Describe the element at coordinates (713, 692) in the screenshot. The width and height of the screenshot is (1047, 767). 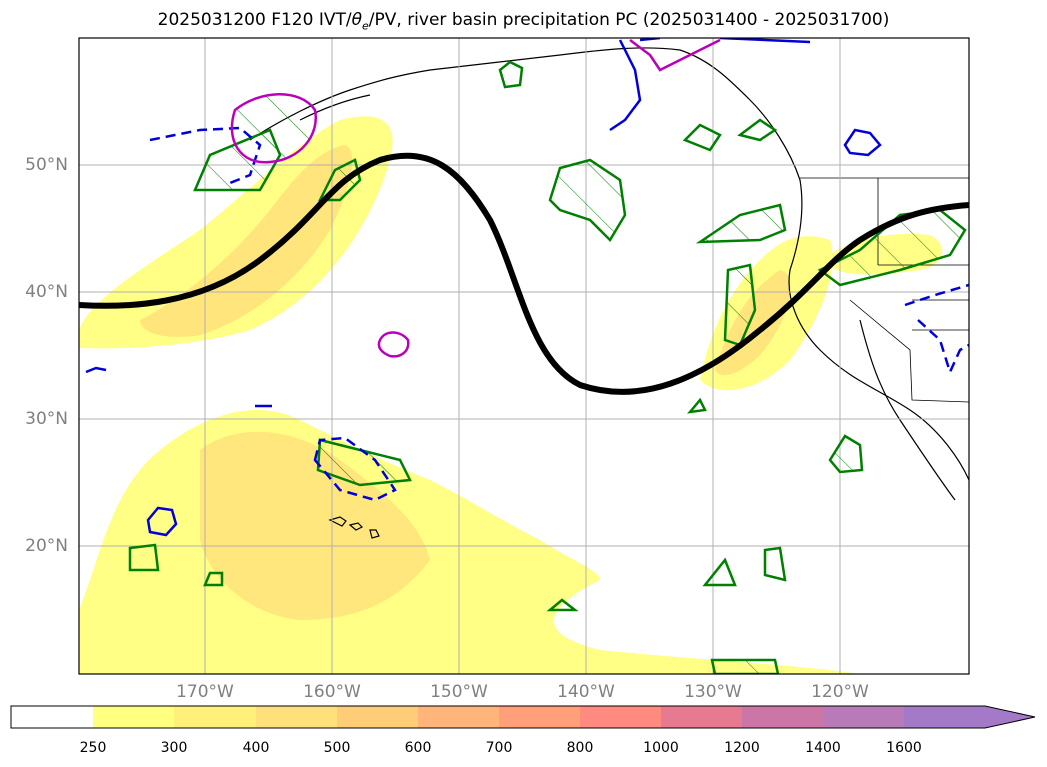
I see `lon-label-130w: 130°W` at that location.